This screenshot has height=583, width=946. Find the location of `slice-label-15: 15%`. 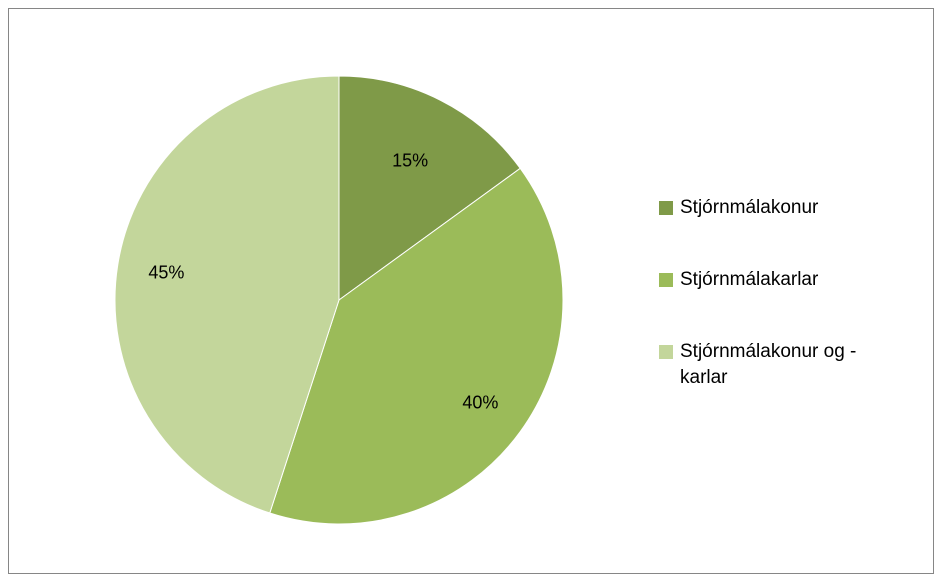

slice-label-15: 15% is located at coordinates (410, 160).